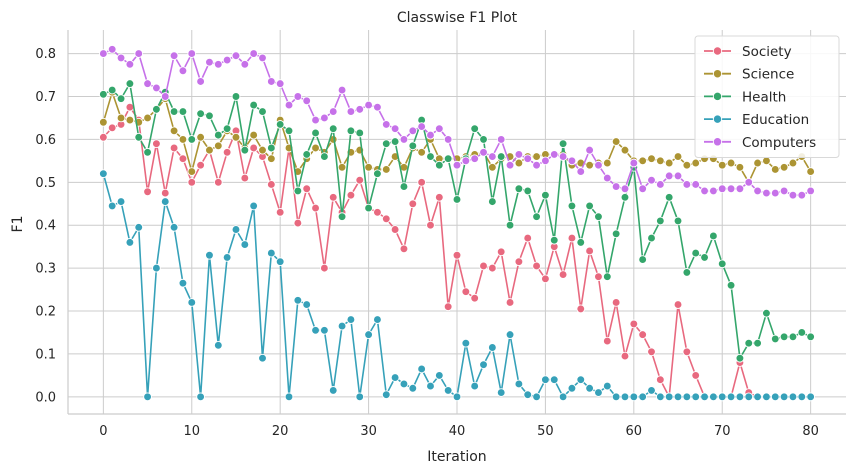 The width and height of the screenshot is (853, 474). Describe the element at coordinates (779, 143) in the screenshot. I see `legend-label: Computers` at that location.